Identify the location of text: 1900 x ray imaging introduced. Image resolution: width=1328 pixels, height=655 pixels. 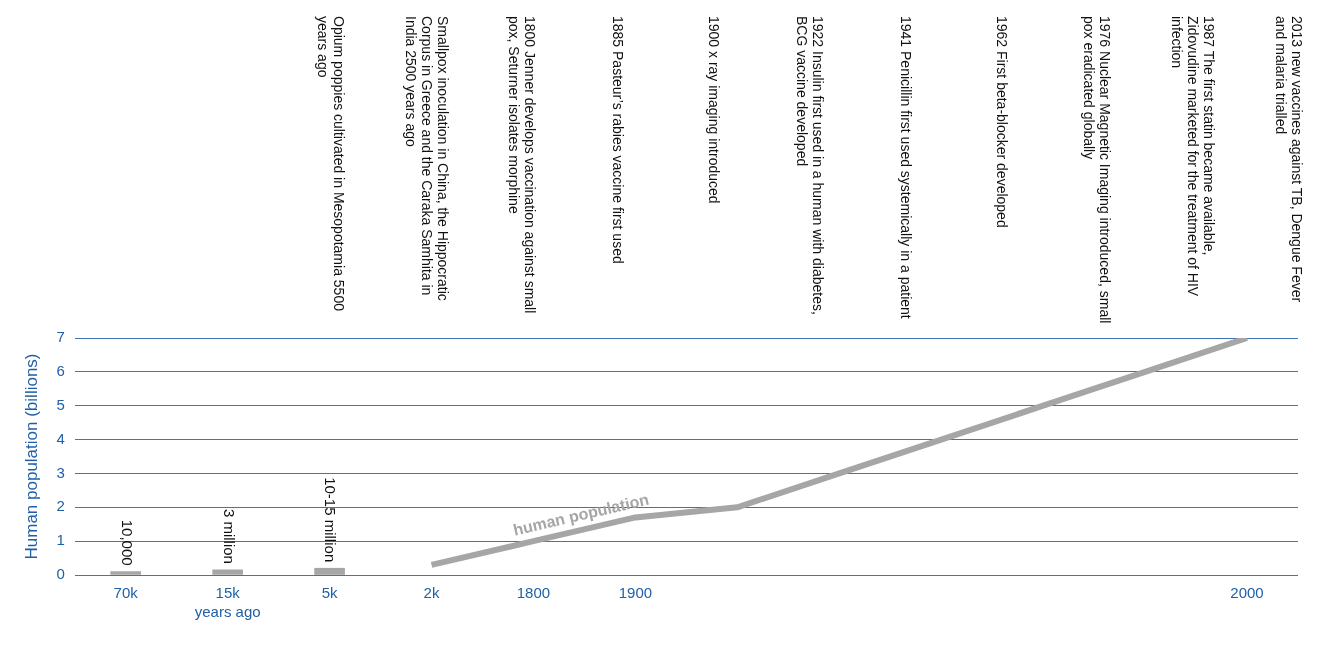
(714, 110).